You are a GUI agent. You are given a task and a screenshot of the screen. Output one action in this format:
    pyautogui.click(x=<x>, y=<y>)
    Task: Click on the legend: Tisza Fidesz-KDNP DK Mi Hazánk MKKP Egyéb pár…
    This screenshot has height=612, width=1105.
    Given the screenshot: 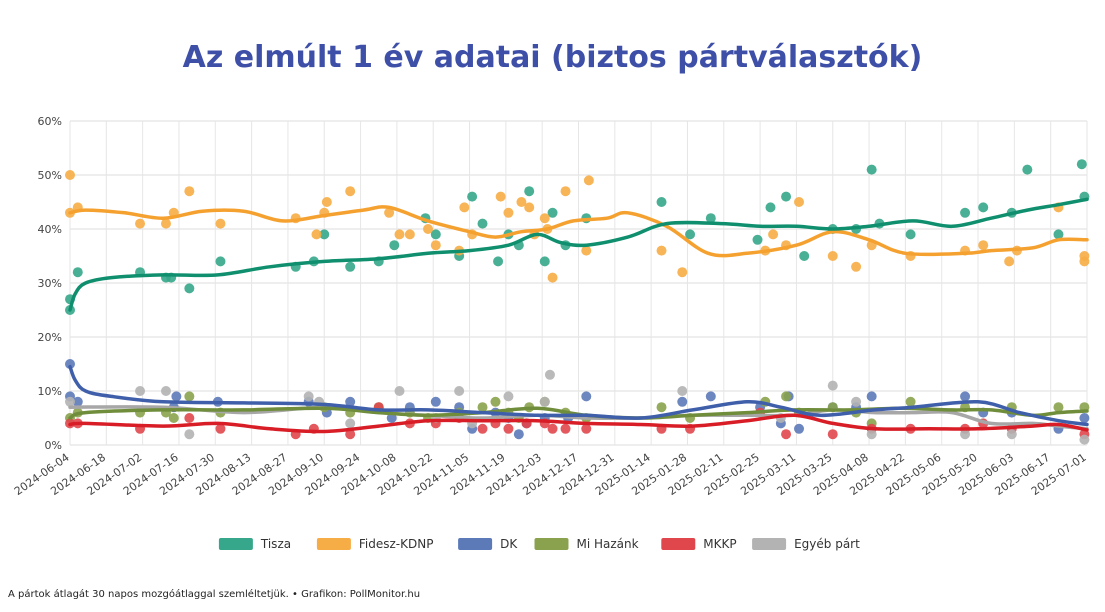 What is the action you would take?
    pyautogui.click(x=539, y=544)
    